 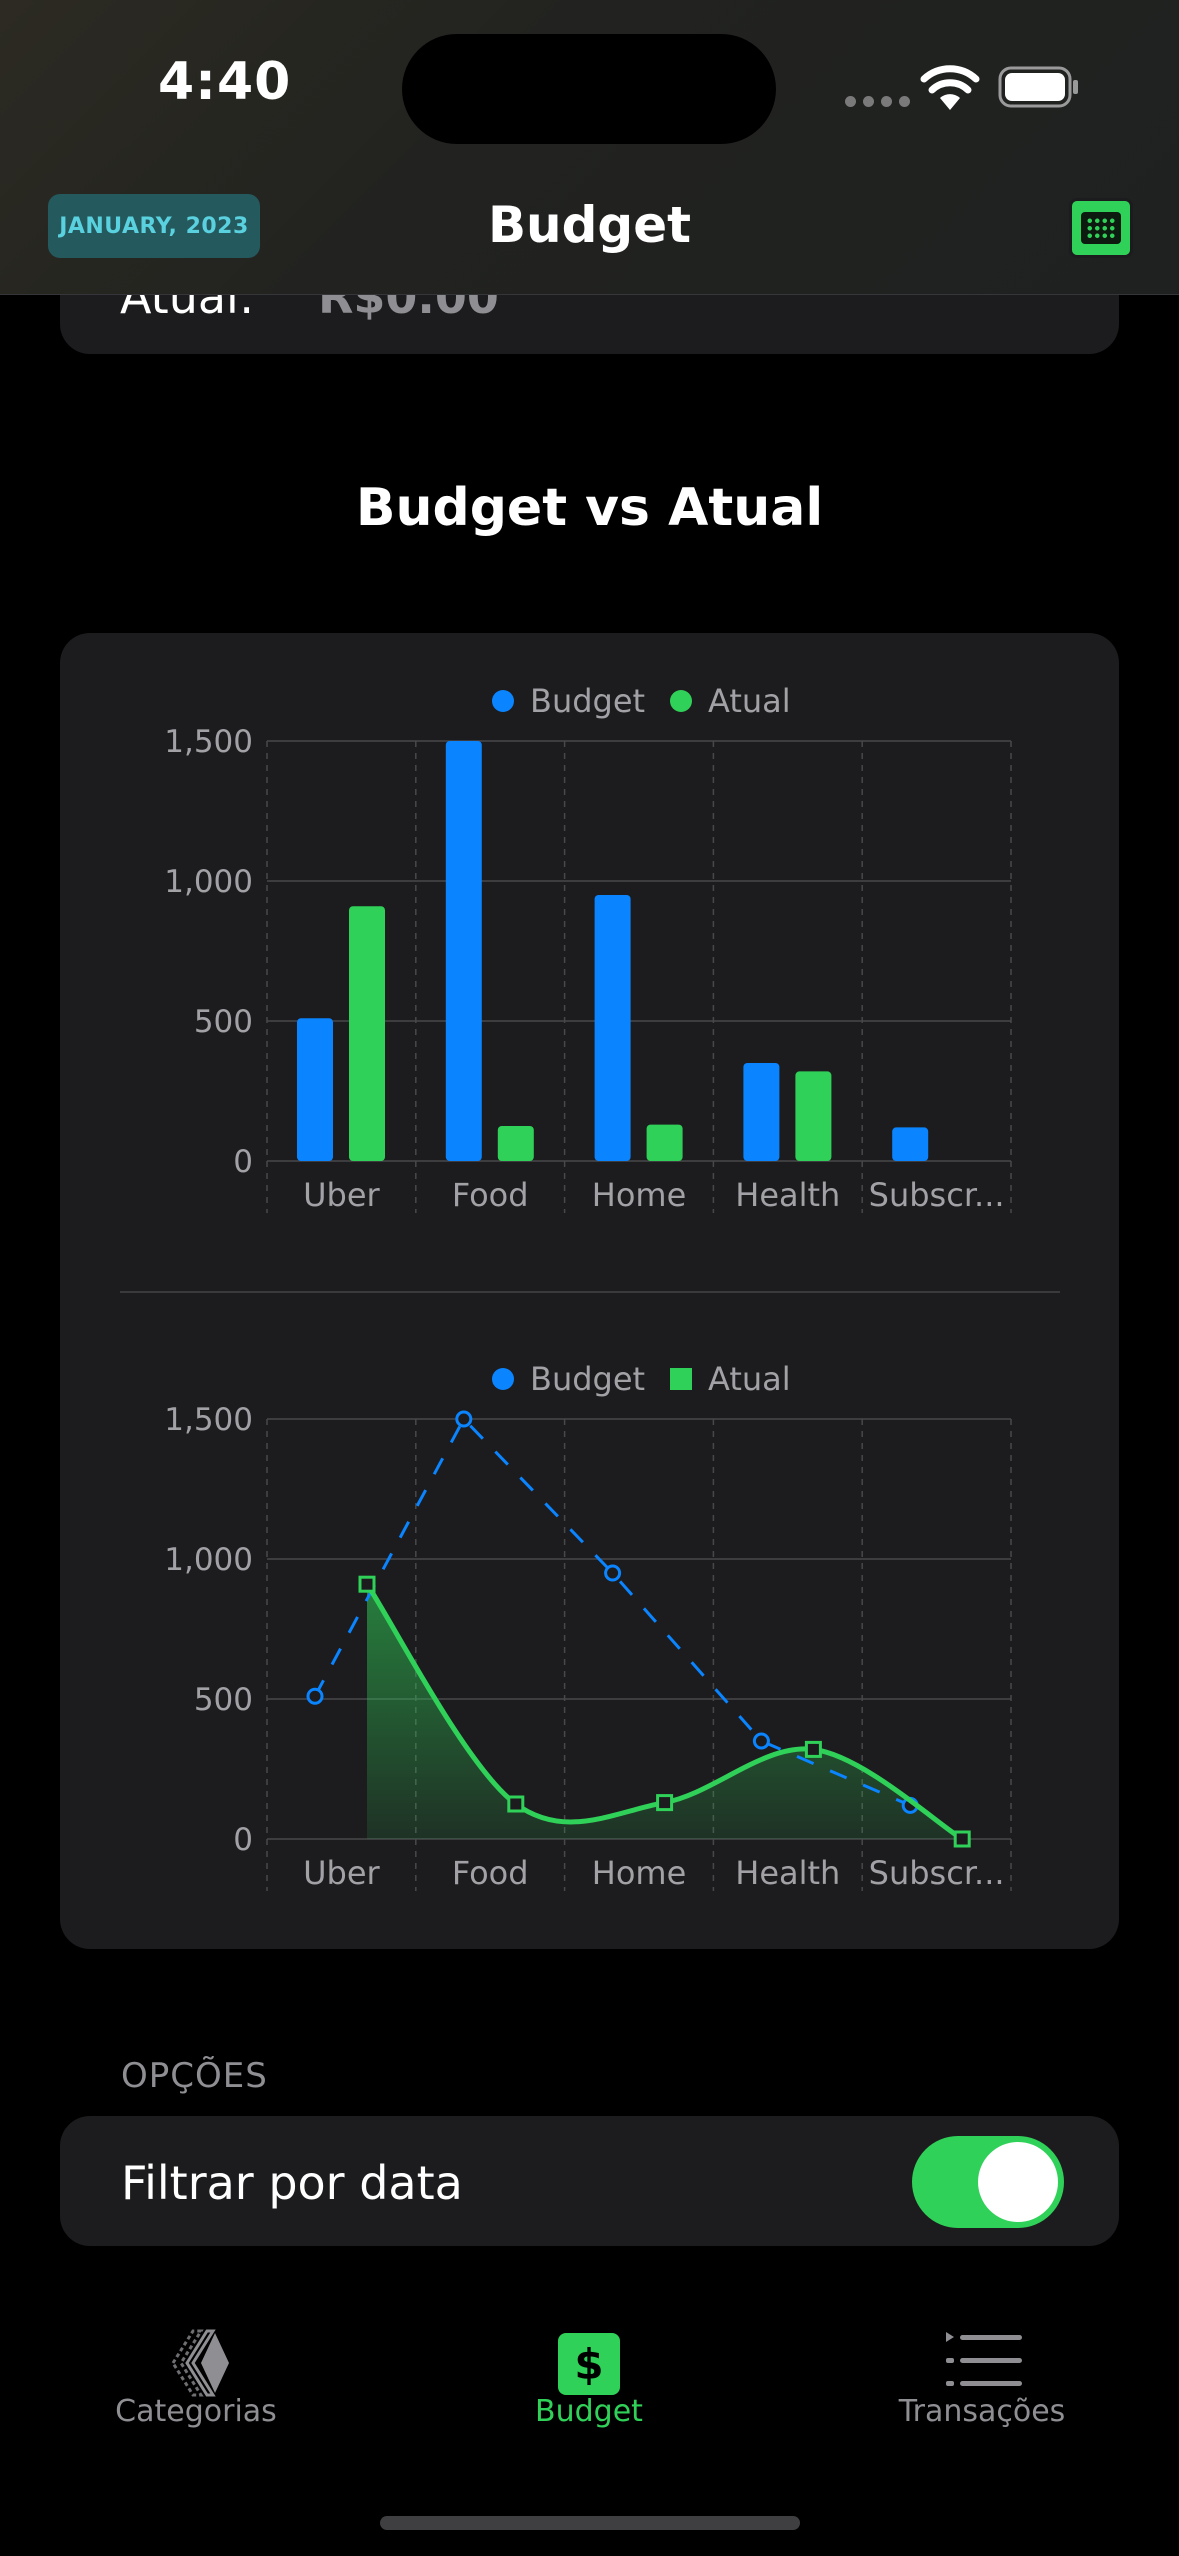 I want to click on area-atual, so click(x=665, y=1711).